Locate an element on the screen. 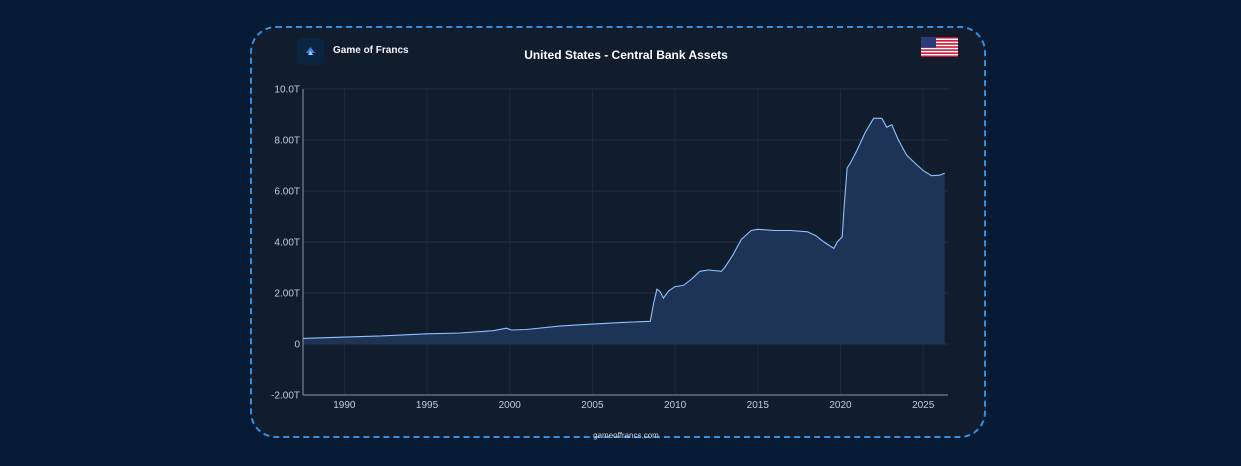  y-tick-label: 4.00T is located at coordinates (287, 243).